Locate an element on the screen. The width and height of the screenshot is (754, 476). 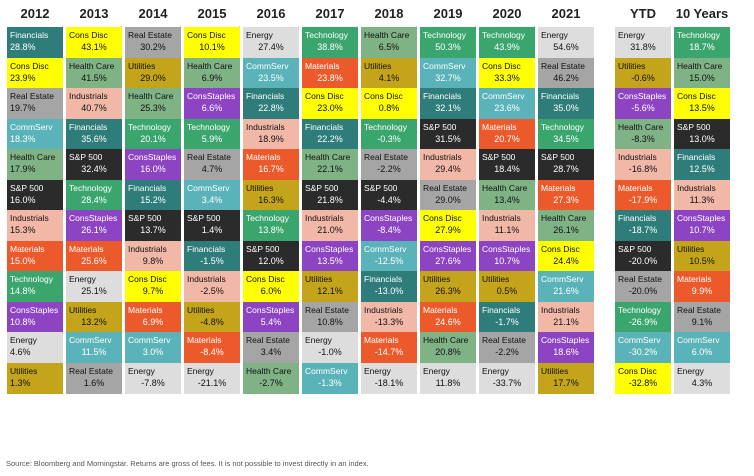
cell-2017-cons-disc: Cons Disc 23.0% is located at coordinates (330, 103).